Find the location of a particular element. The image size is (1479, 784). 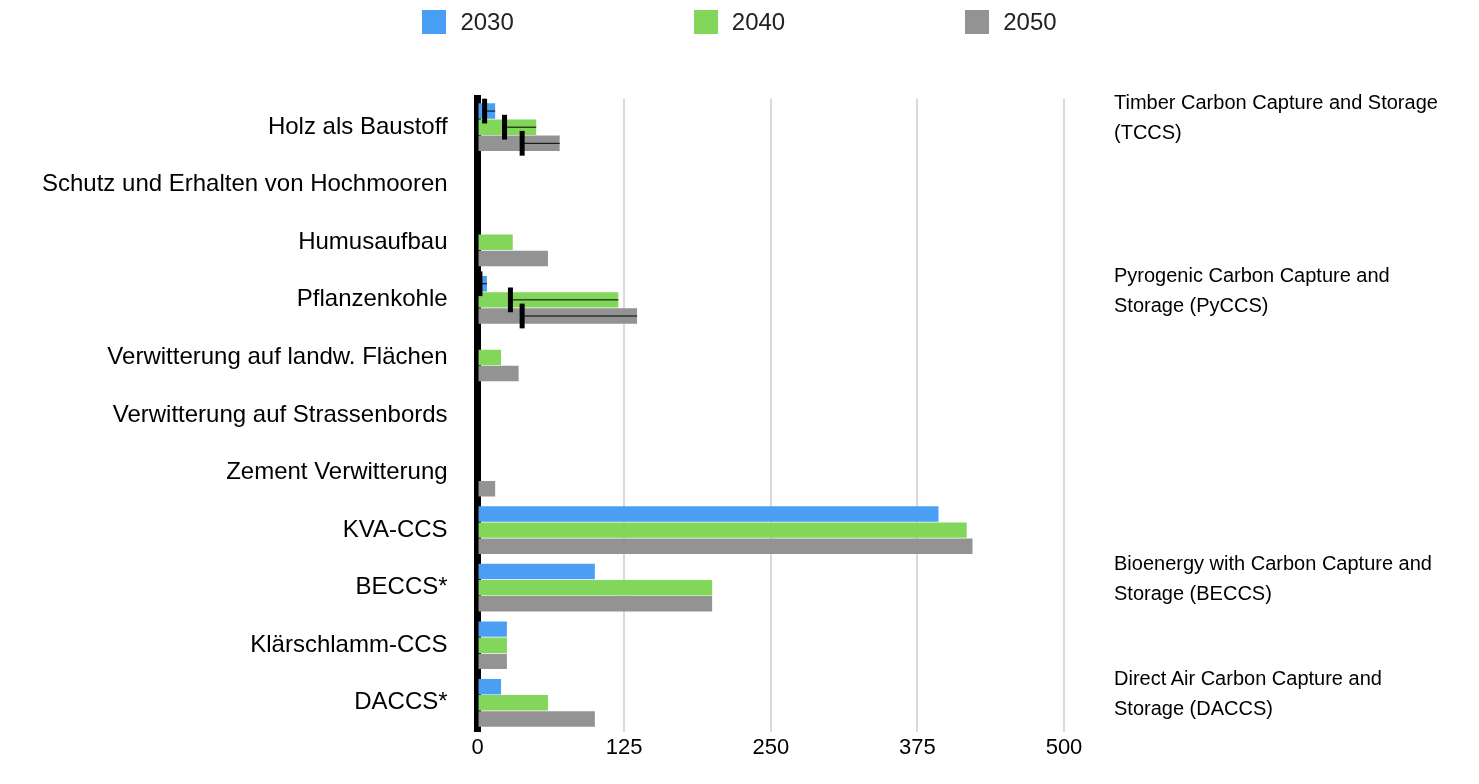

x-tick-label: 250 is located at coordinates (771, 746).